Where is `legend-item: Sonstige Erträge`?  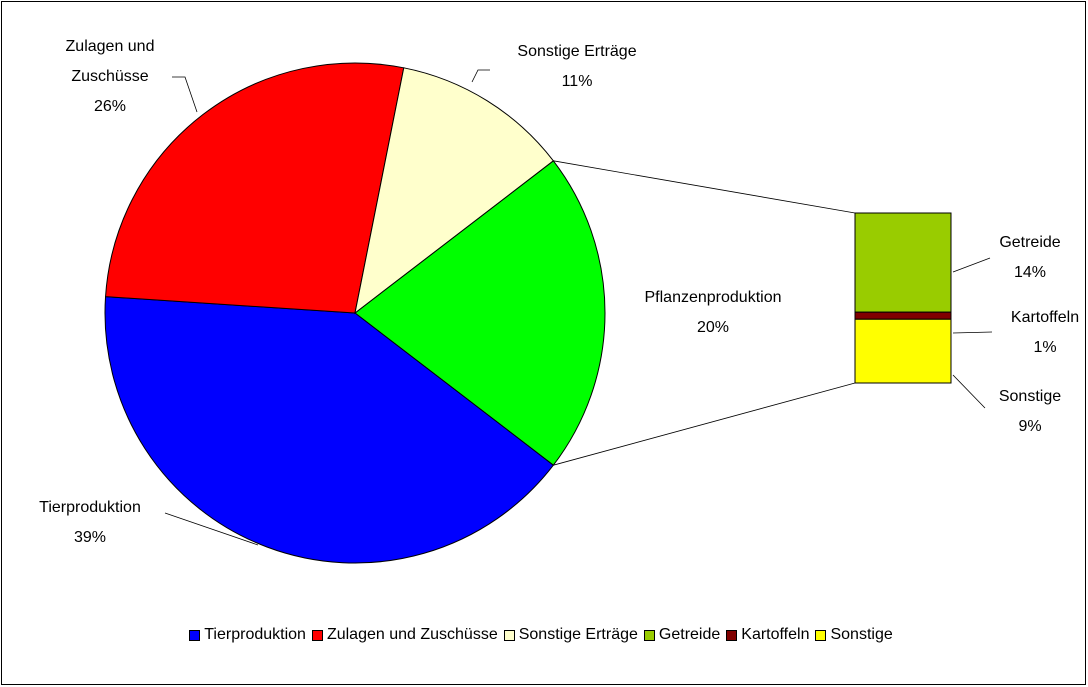
legend-item: Sonstige Erträge is located at coordinates (570, 635).